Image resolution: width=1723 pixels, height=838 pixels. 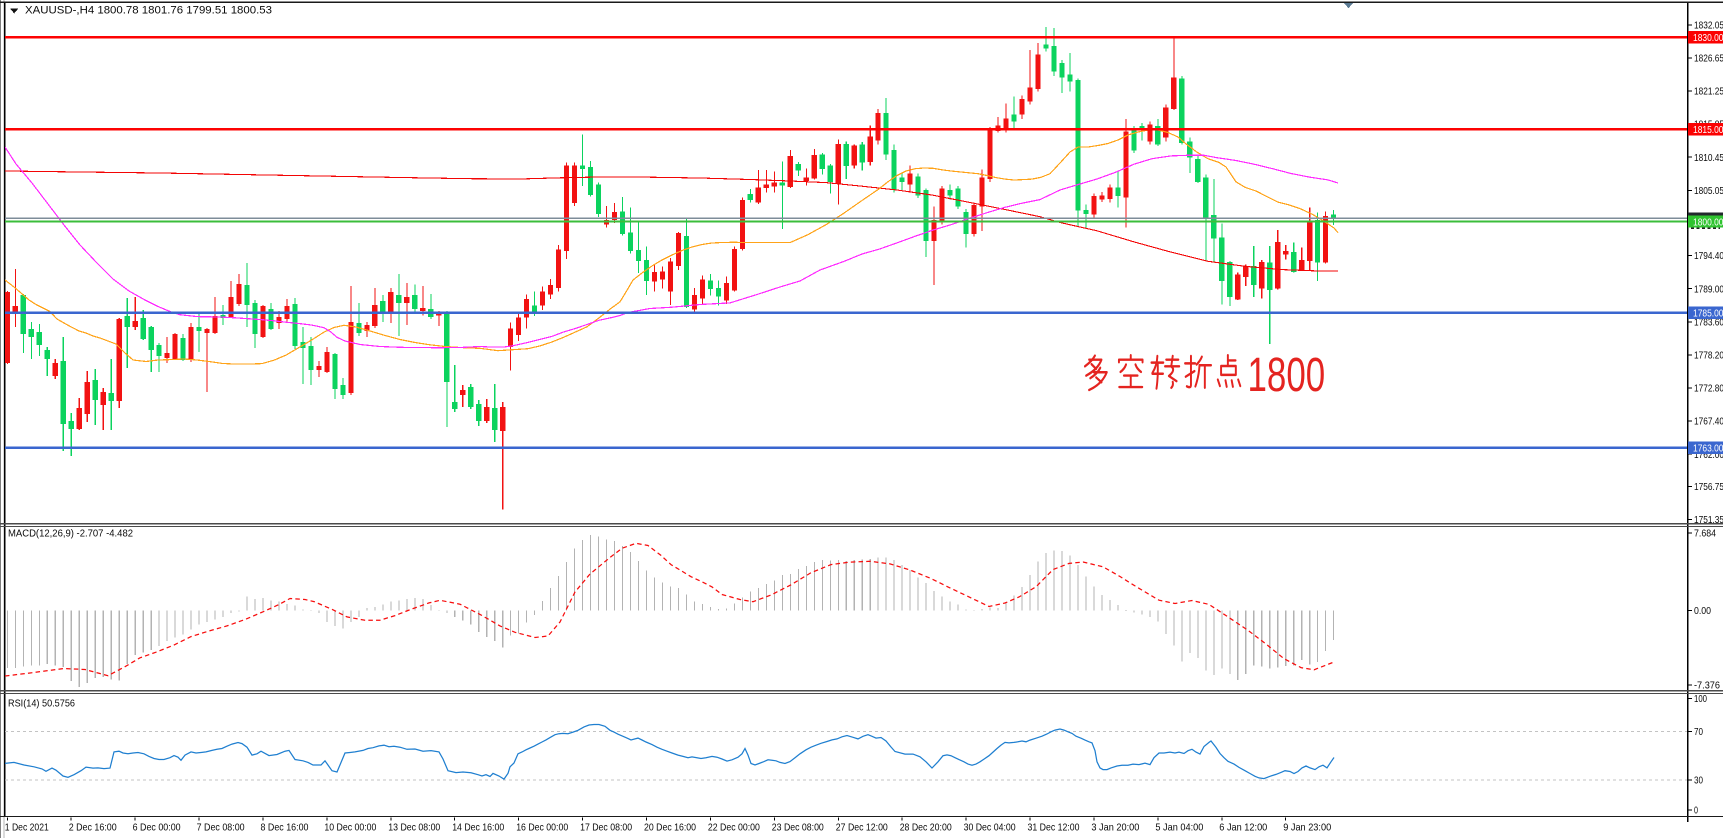 I want to click on svg-text: 30, so click(x=1698, y=781).